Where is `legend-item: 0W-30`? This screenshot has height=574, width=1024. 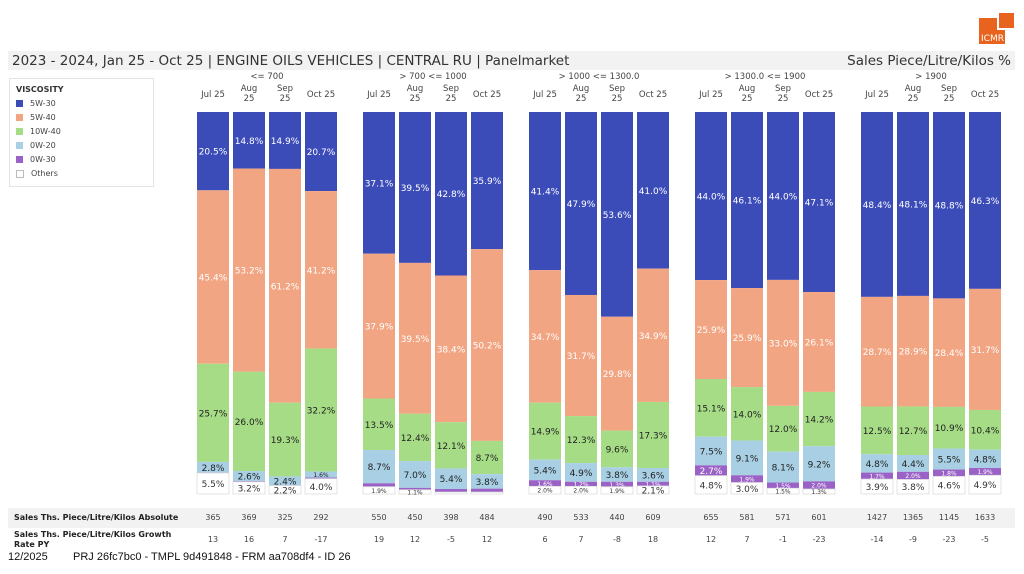
legend-item: 0W-30 is located at coordinates (36, 159).